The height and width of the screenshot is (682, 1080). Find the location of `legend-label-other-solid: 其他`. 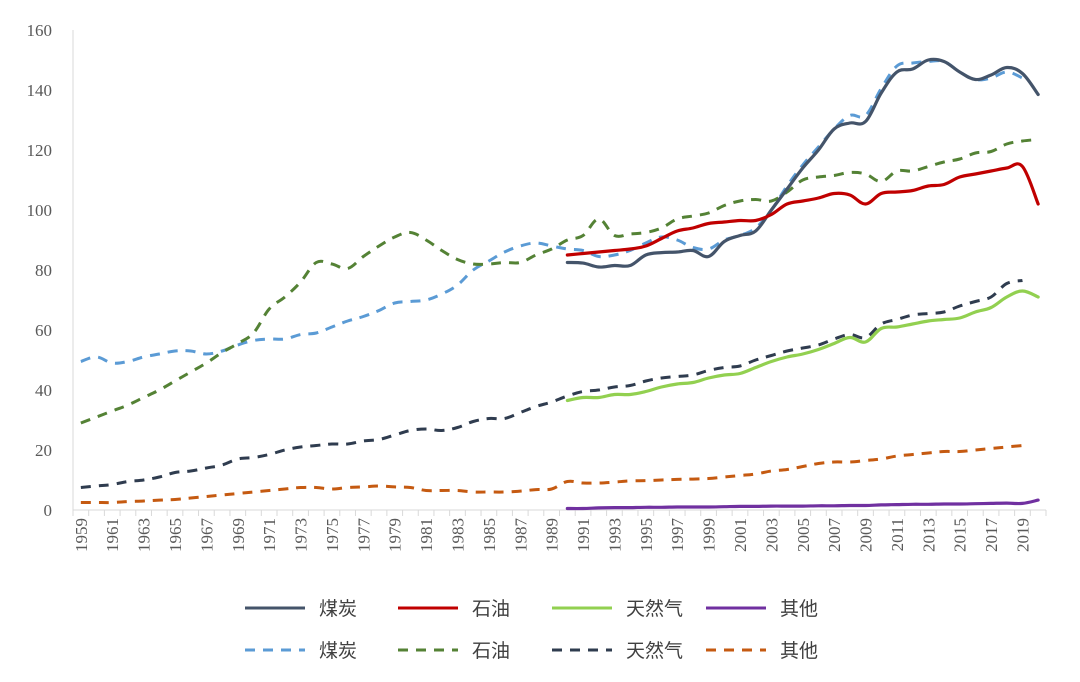

legend-label-other-solid: 其他 is located at coordinates (799, 609).